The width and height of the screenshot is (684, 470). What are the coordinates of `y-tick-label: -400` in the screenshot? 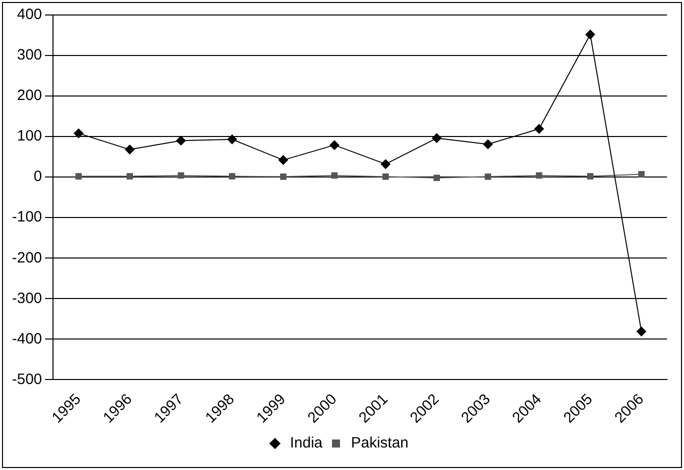 It's located at (27, 339).